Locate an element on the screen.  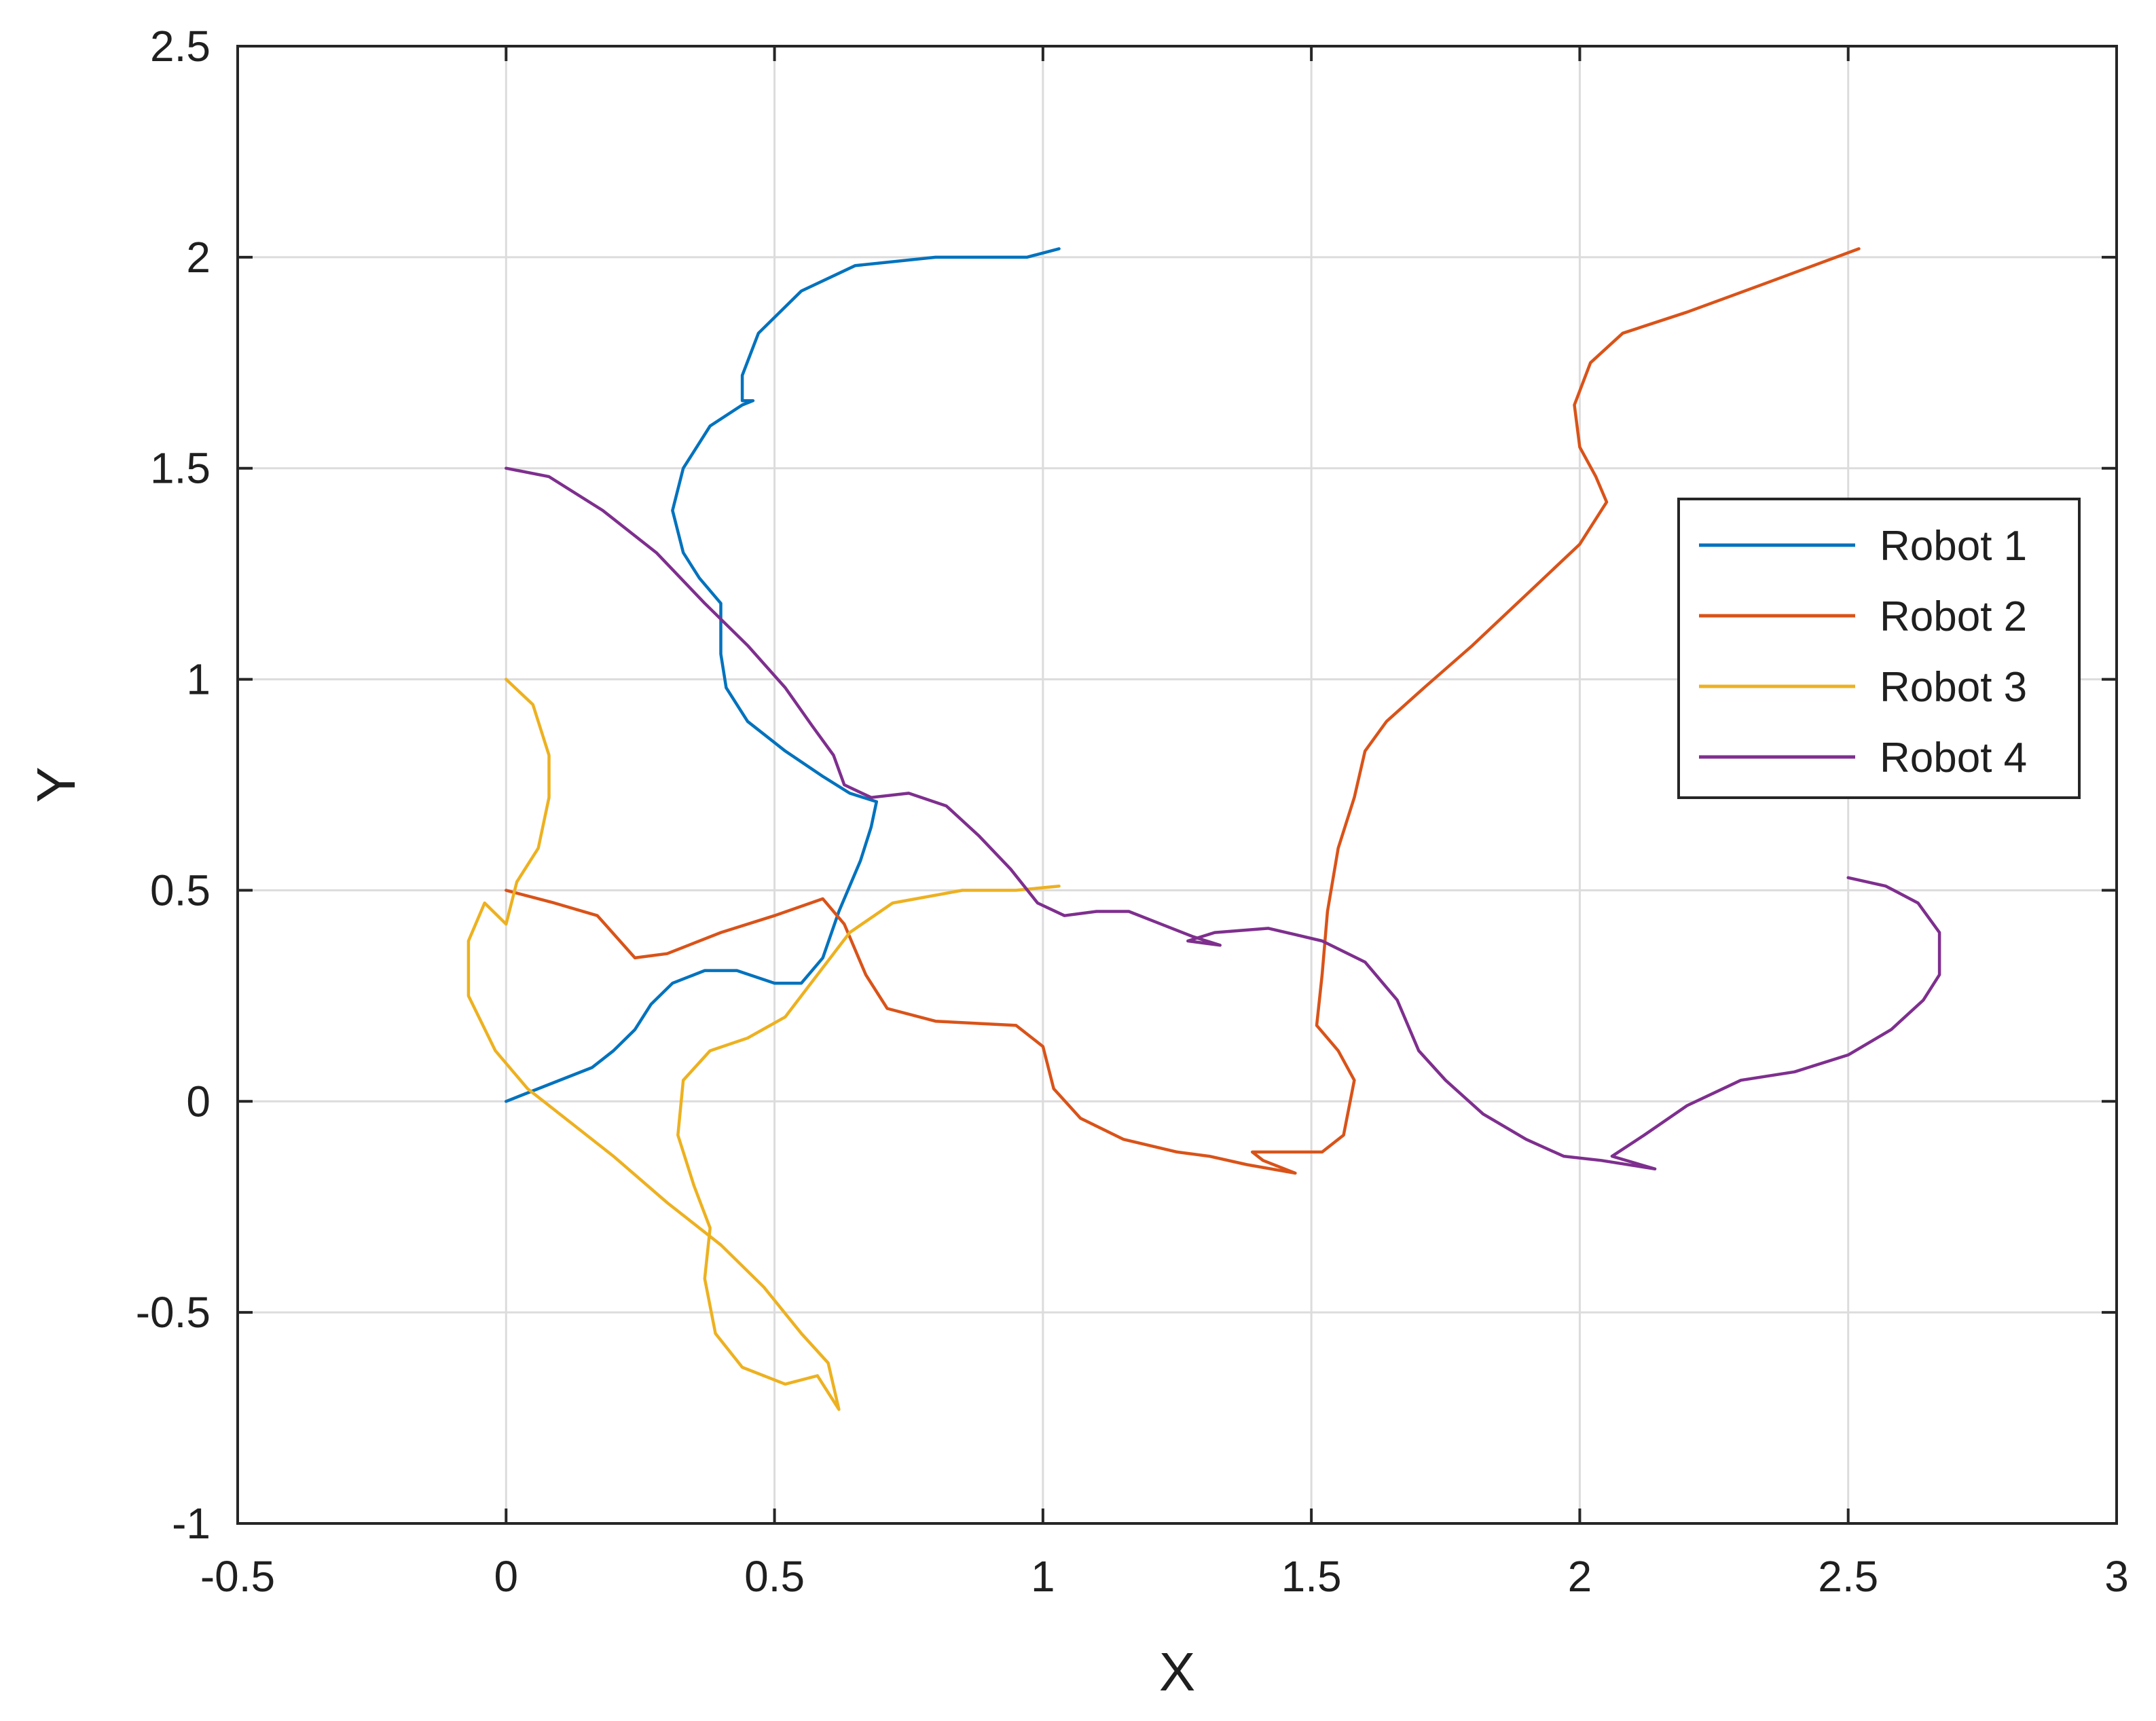
x-axis-title: X is located at coordinates (1177, 1672).